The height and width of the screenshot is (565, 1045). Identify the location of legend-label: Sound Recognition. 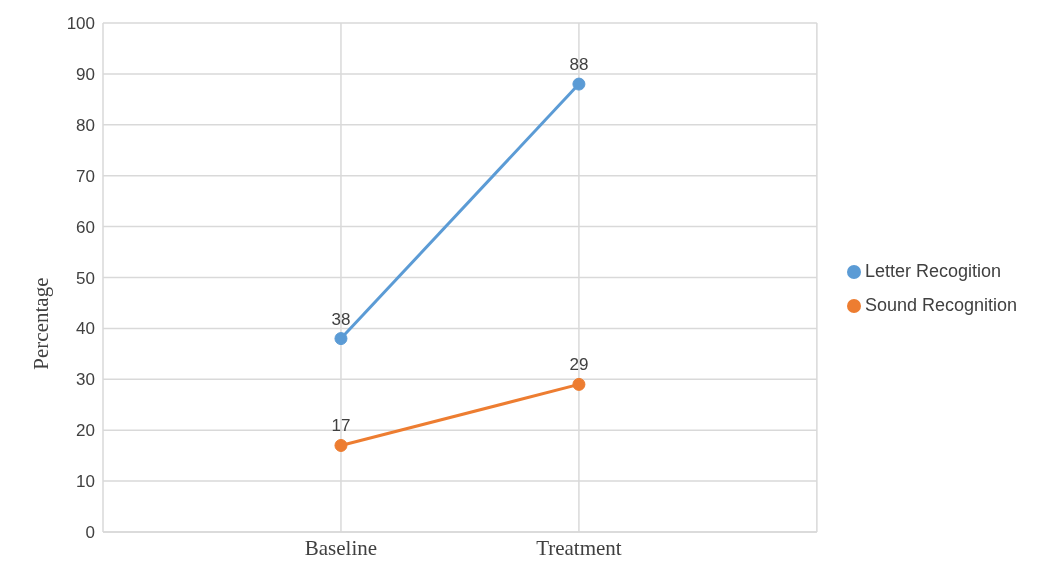
(940, 305).